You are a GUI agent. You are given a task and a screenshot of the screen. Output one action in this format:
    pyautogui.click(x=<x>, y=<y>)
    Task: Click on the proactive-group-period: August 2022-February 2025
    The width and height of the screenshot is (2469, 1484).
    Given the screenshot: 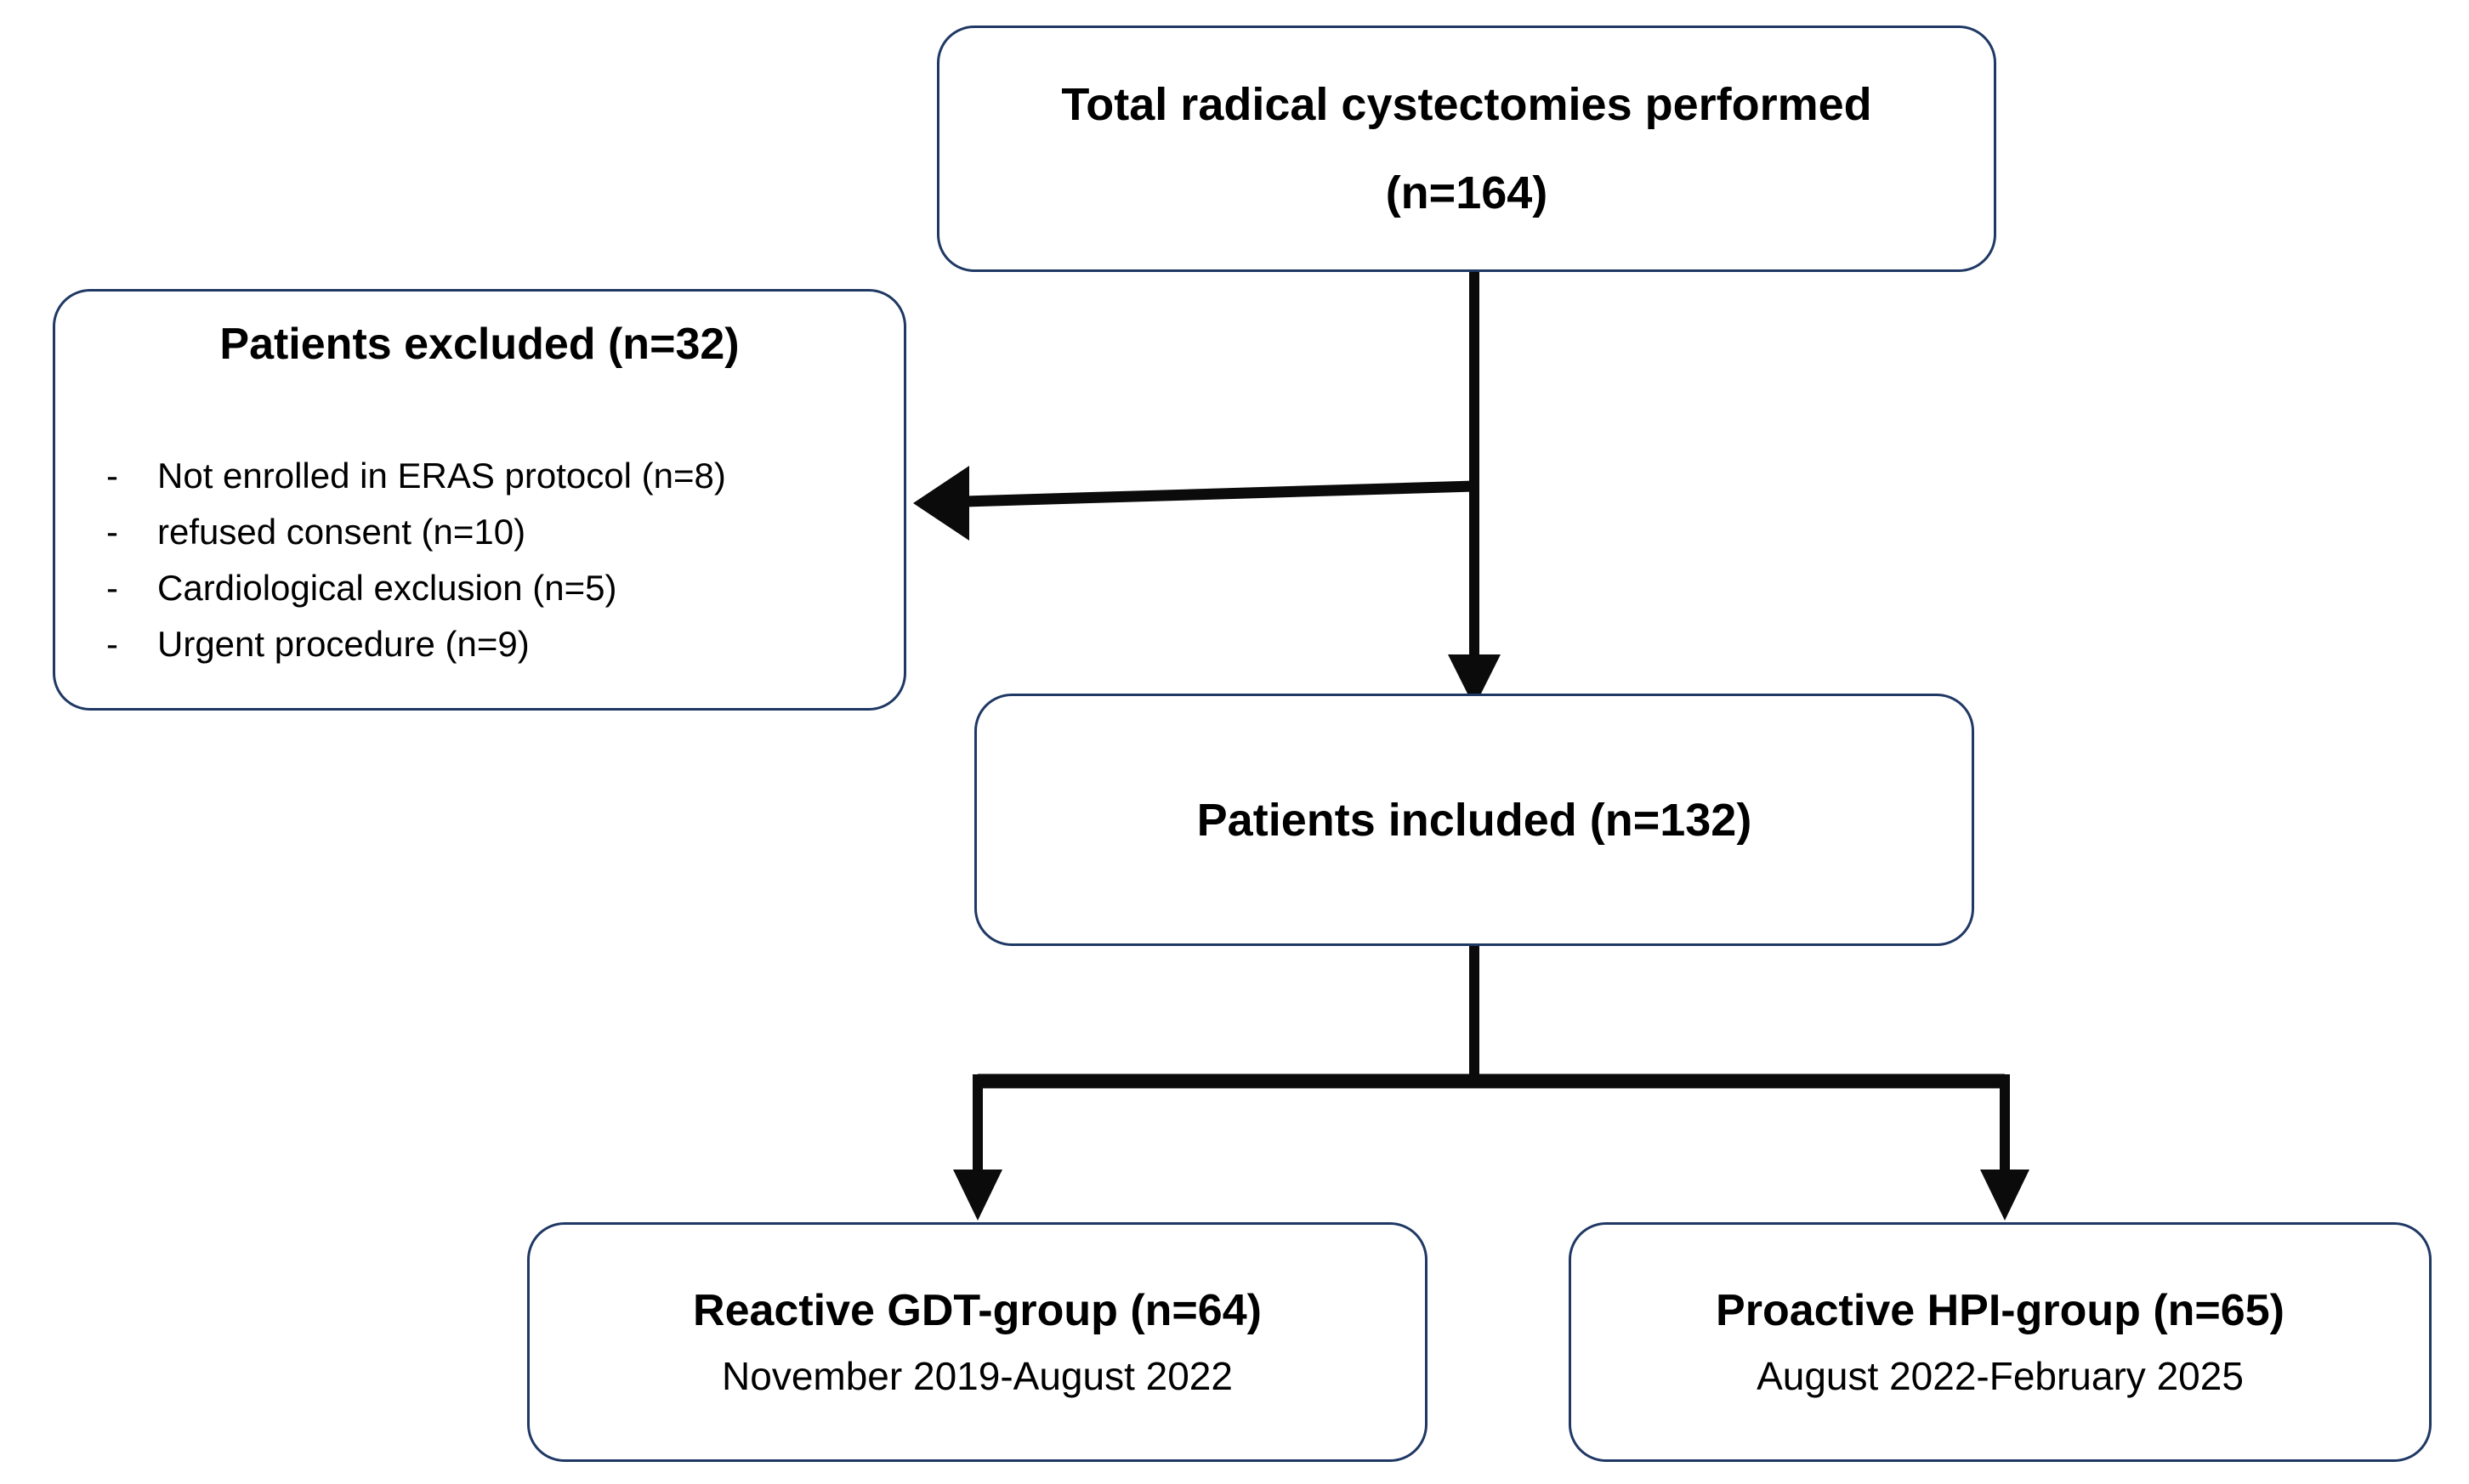 What is the action you would take?
    pyautogui.click(x=2000, y=1376)
    